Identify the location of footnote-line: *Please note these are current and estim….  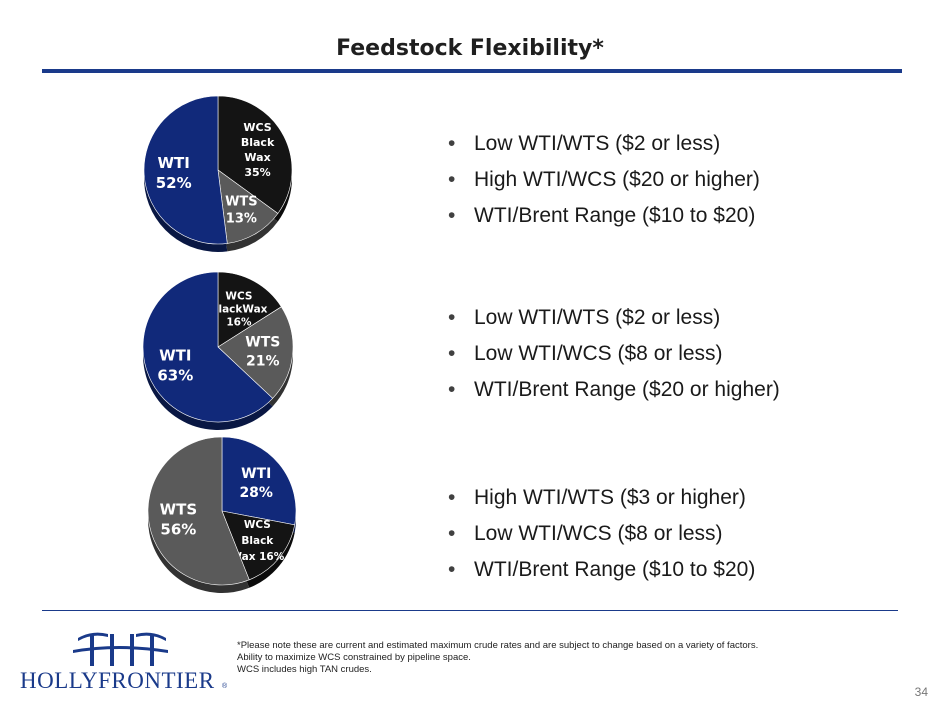
(498, 645).